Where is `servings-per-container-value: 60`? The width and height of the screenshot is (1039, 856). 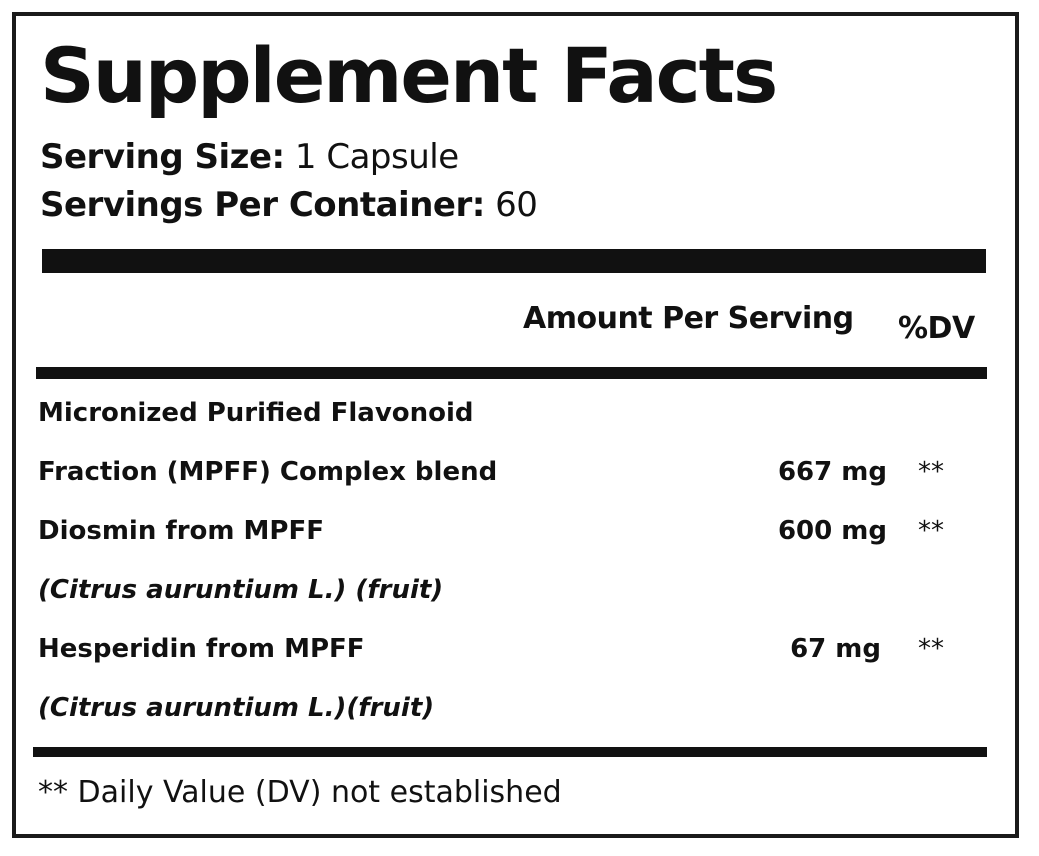 servings-per-container-value: 60 is located at coordinates (516, 205).